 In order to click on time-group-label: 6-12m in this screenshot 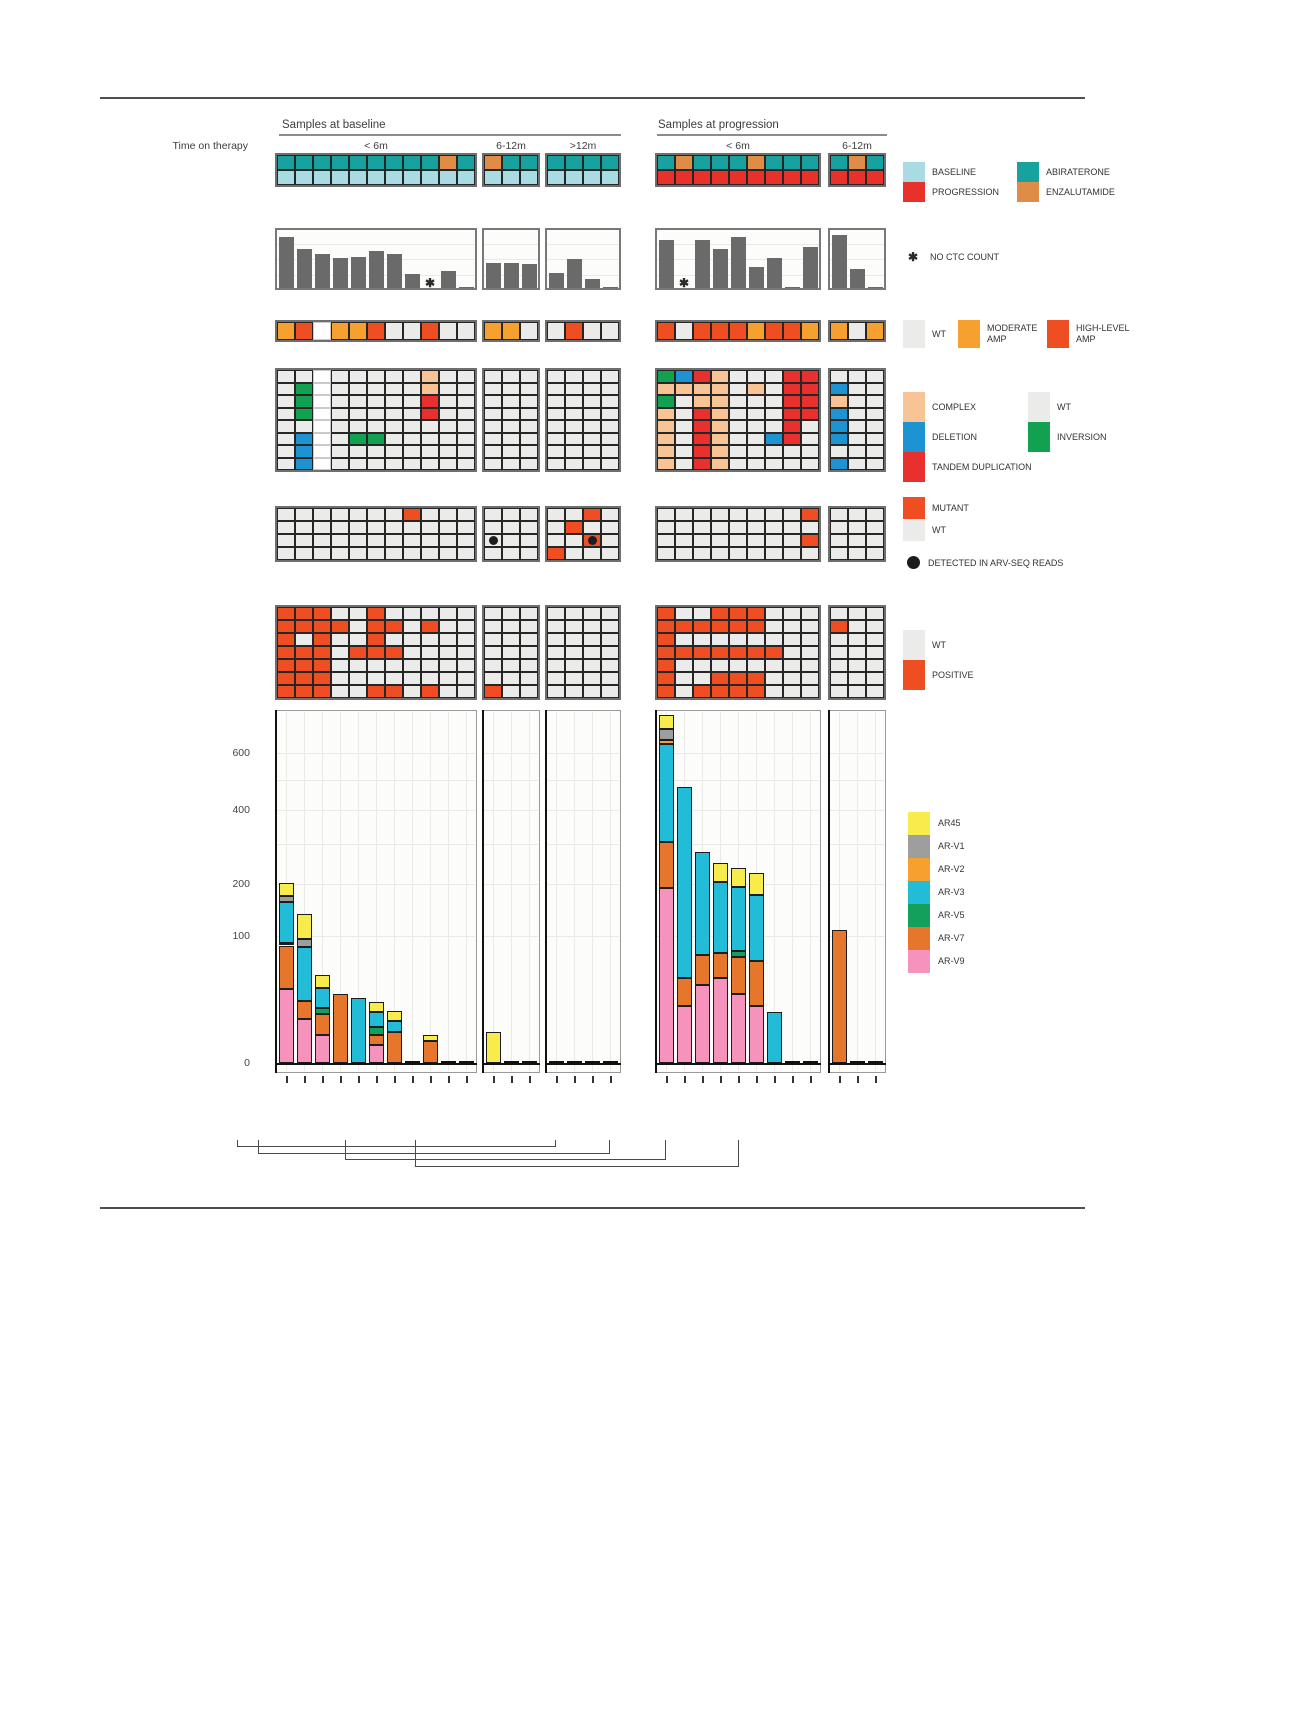, I will do `click(511, 146)`.